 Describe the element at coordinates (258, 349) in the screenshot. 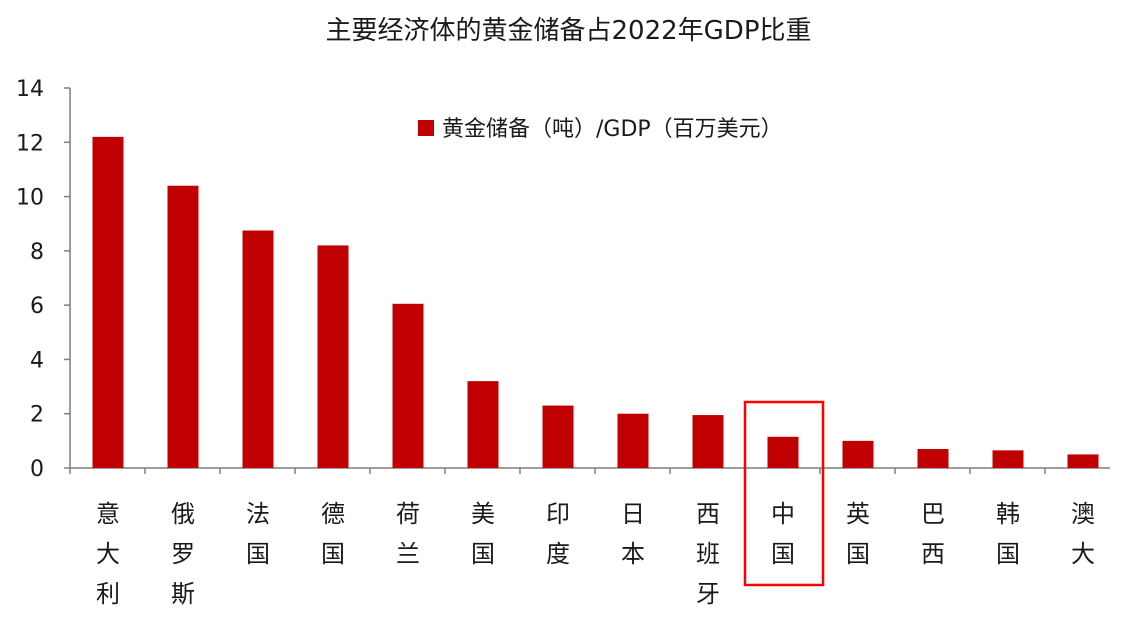

I see `bar-法国` at that location.